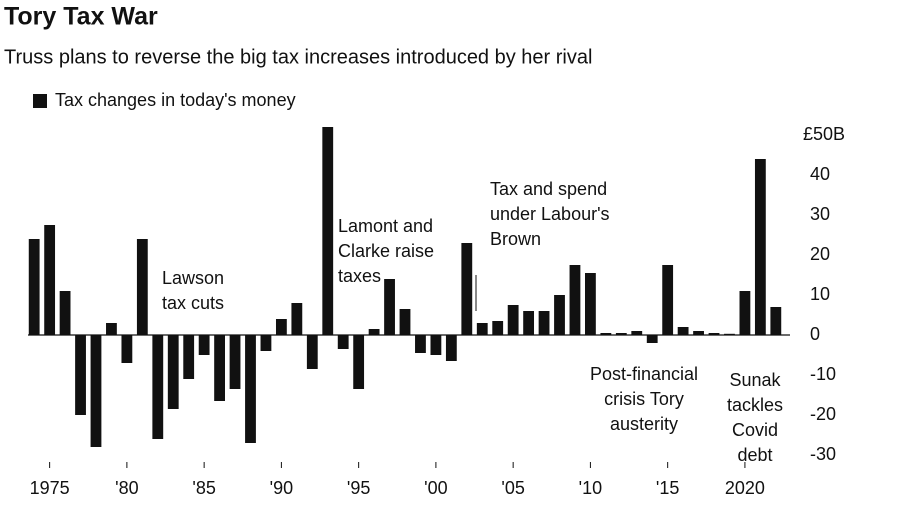 This screenshot has width=900, height=510. I want to click on annotation: crisis Tory, so click(644, 399).